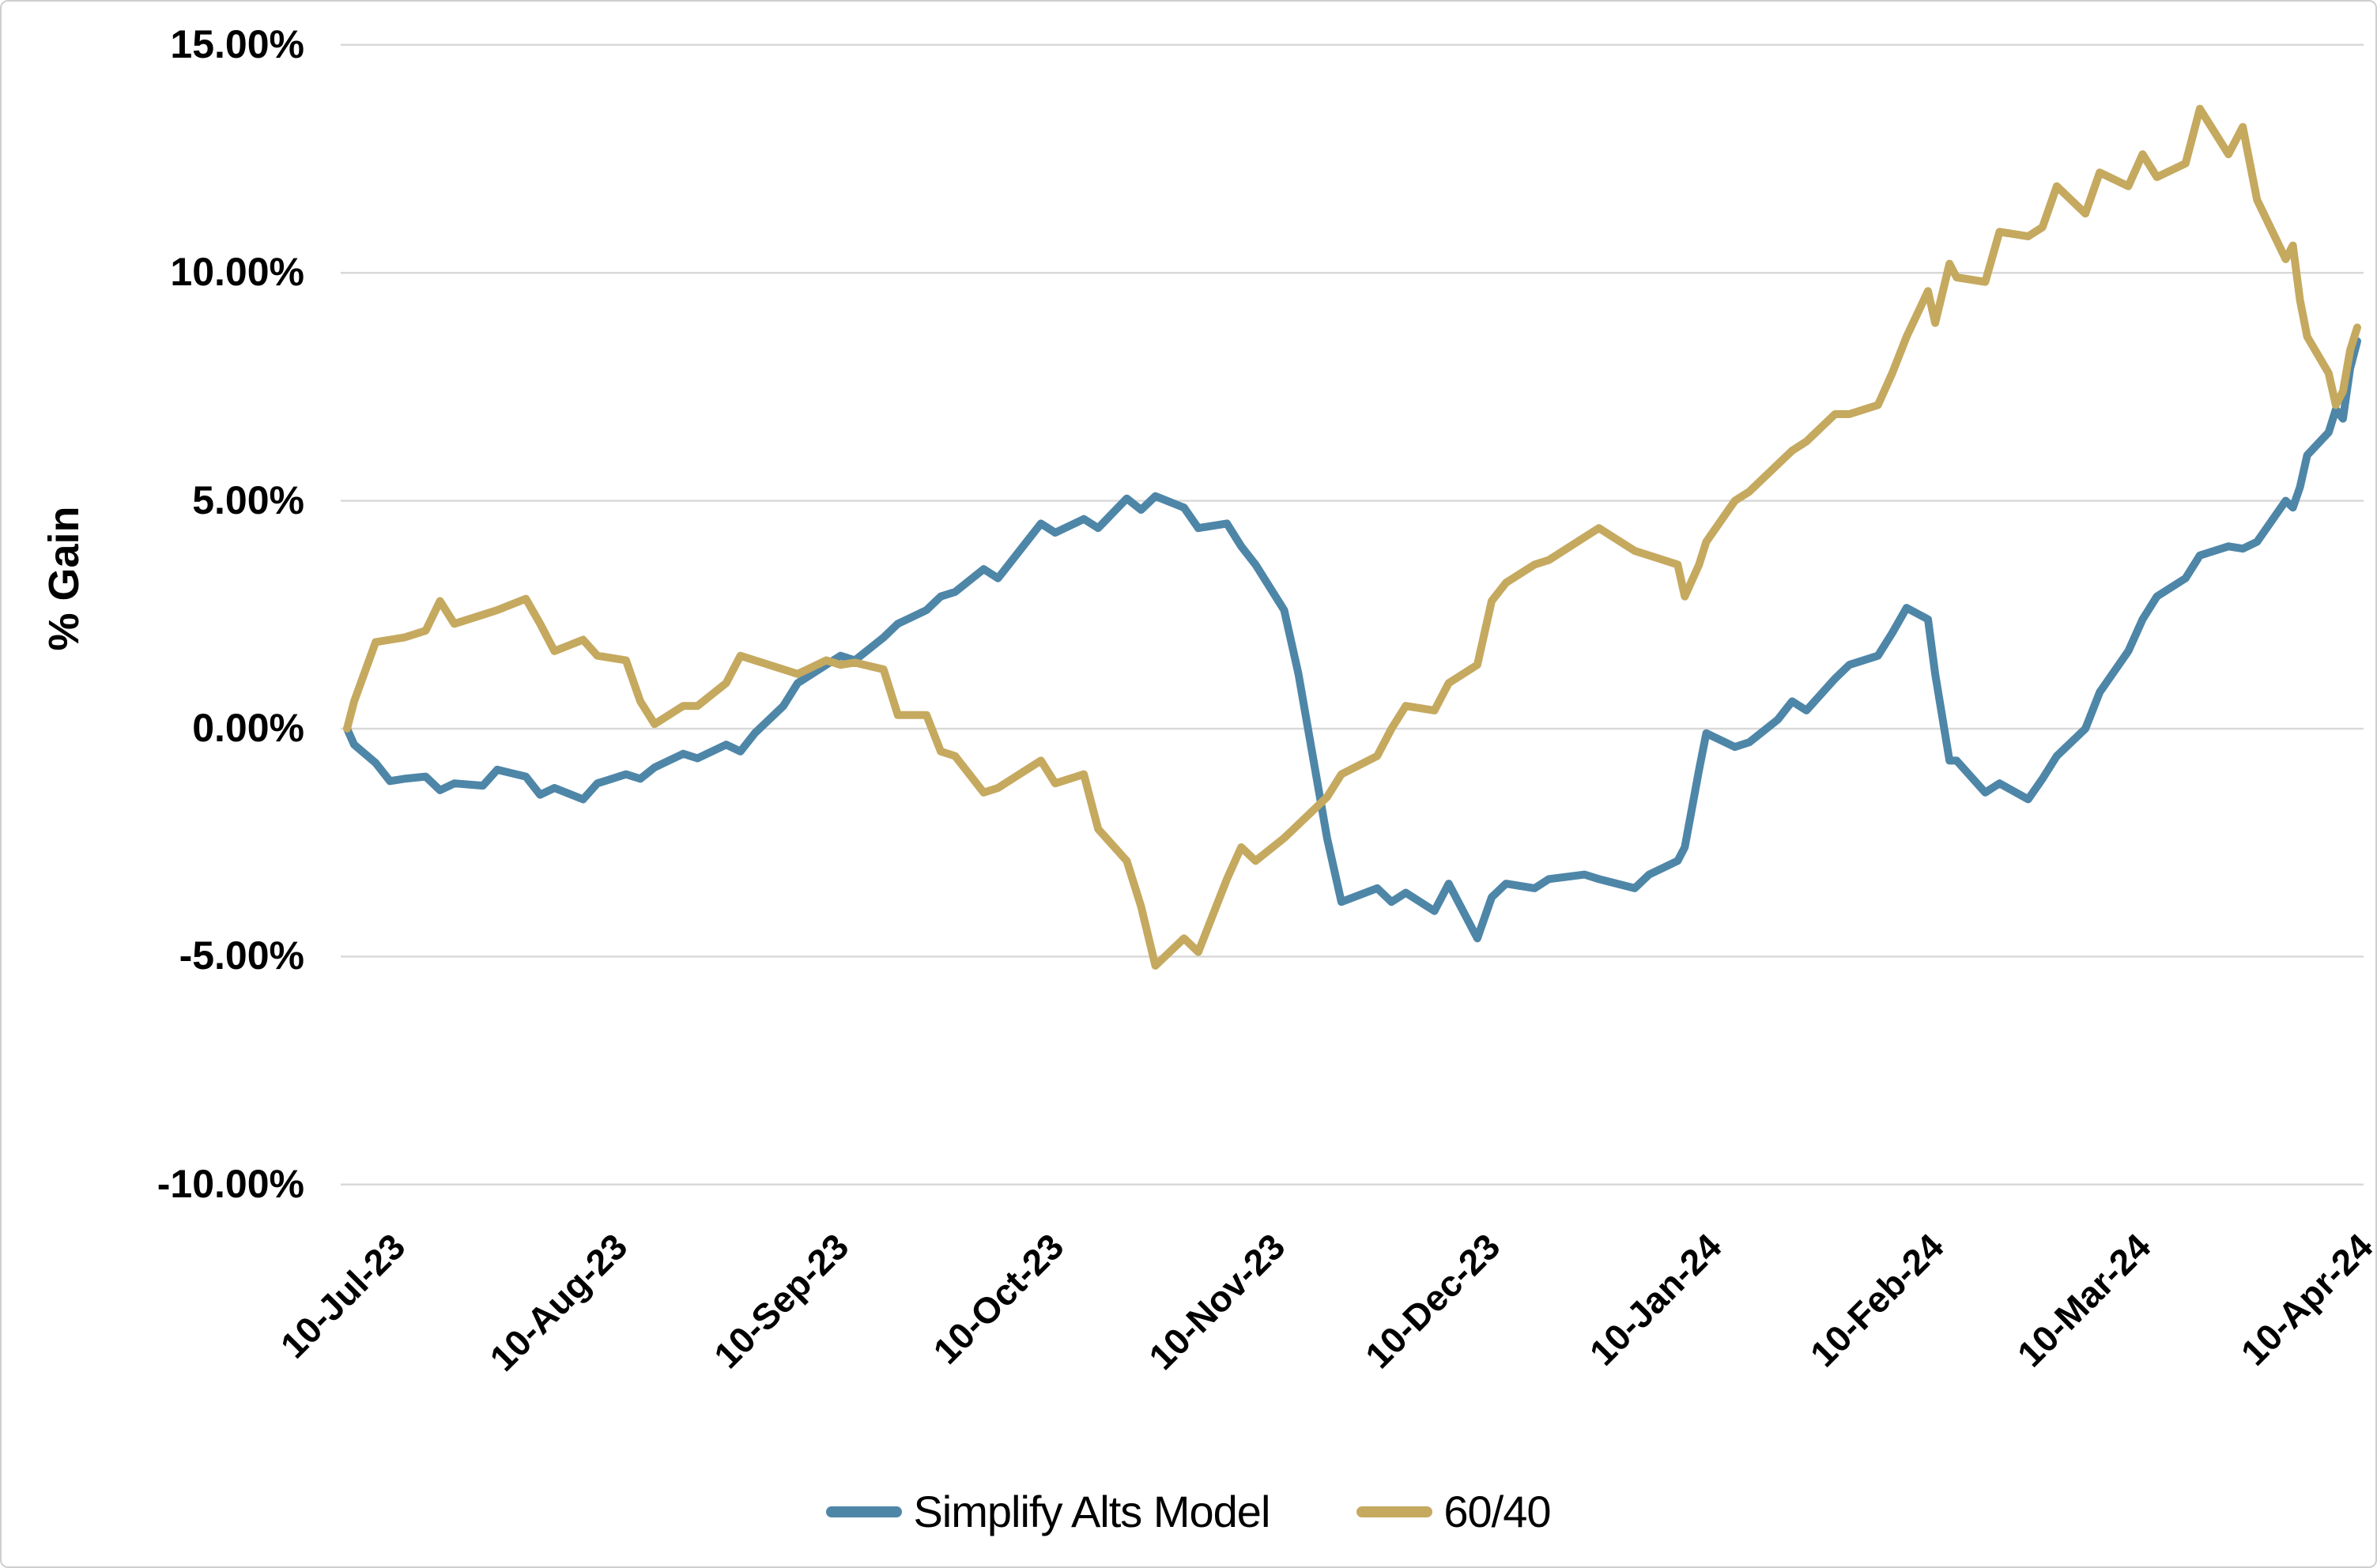 This screenshot has height=1568, width=2377. I want to click on y-tick-label: -5.00%, so click(241, 955).